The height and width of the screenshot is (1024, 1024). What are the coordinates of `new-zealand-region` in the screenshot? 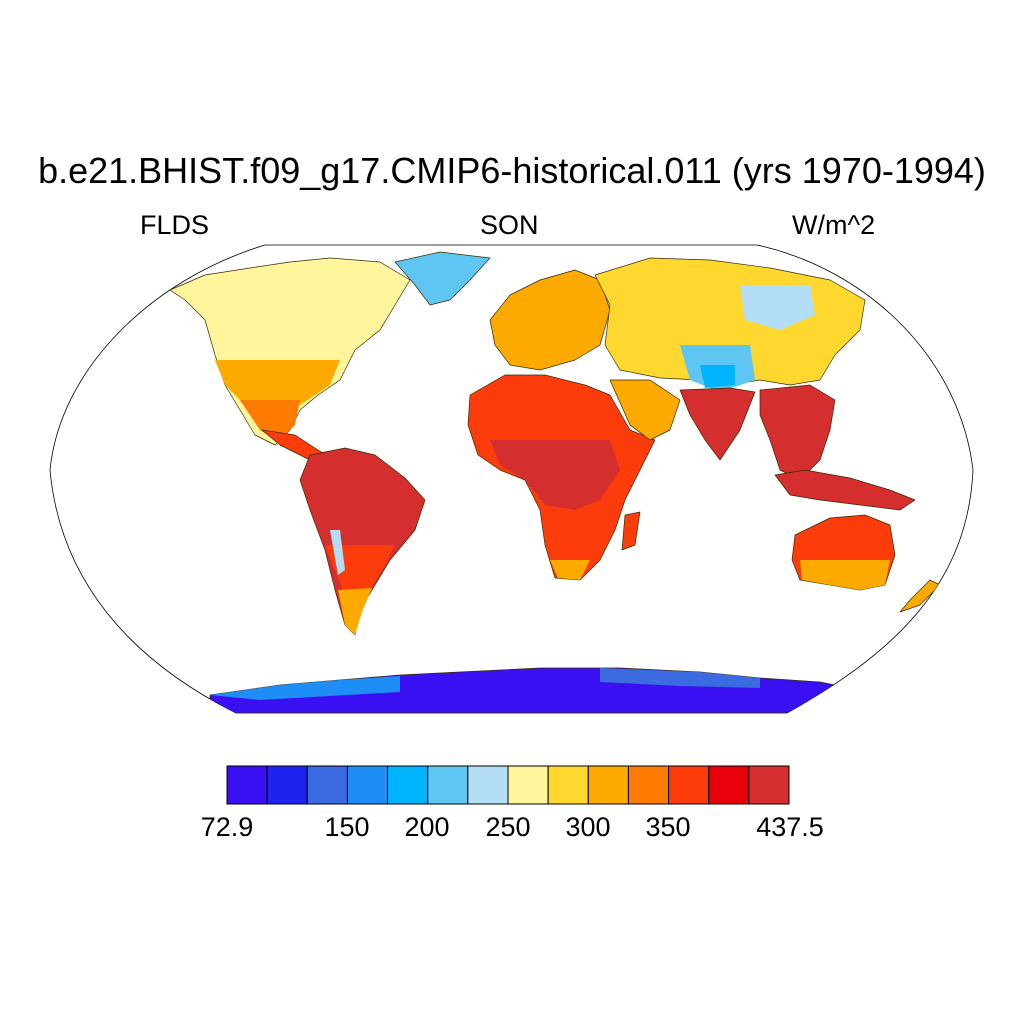 It's located at (920, 596).